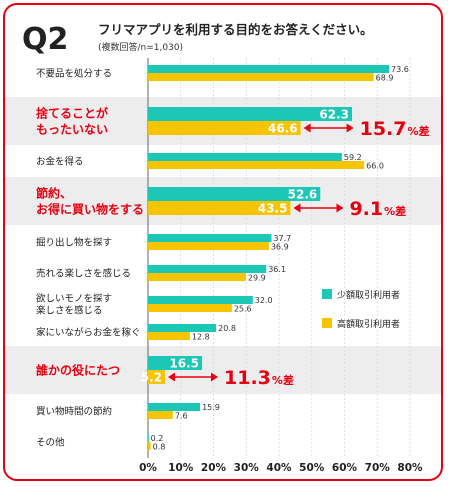 This screenshot has width=450, height=487. Describe the element at coordinates (334, 115) in the screenshot. I see `value-label-small: 62.3` at that location.